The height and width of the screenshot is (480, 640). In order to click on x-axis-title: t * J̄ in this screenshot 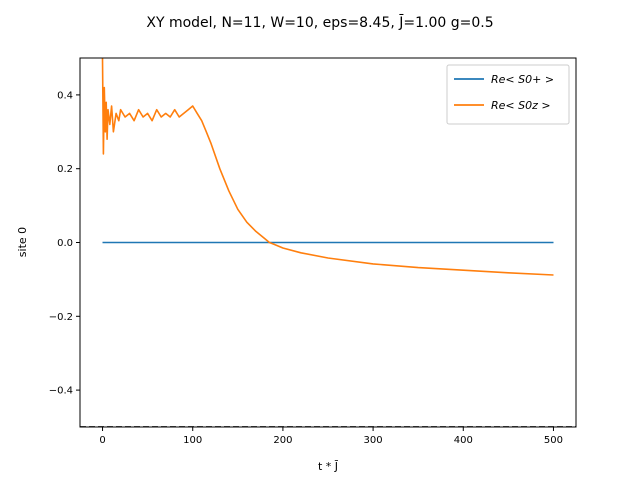, I will do `click(328, 466)`.